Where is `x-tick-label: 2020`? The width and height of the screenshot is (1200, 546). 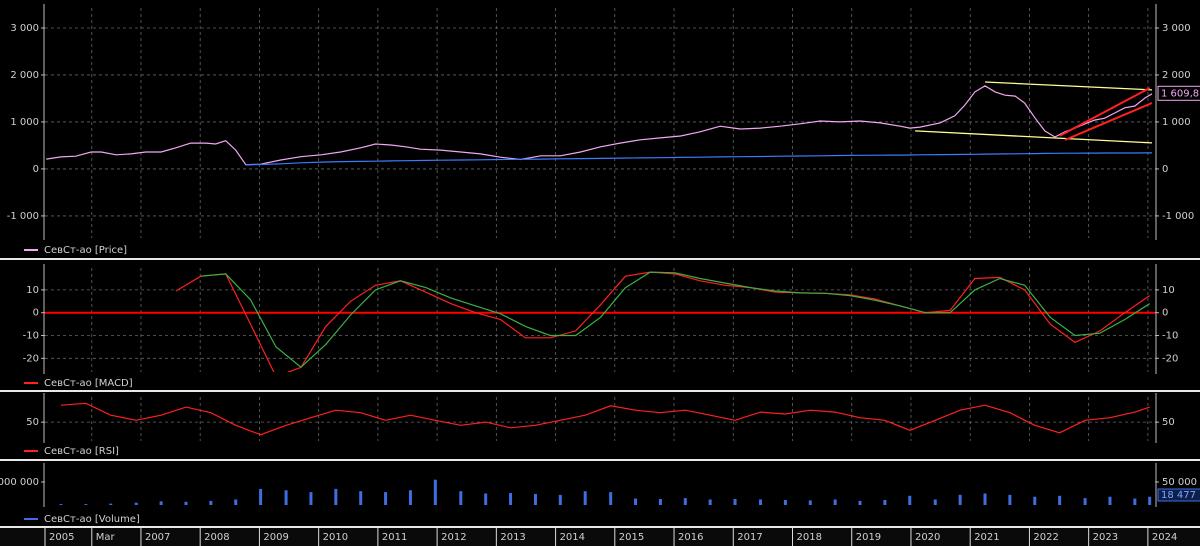
x-tick-label: 2020 is located at coordinates (927, 537).